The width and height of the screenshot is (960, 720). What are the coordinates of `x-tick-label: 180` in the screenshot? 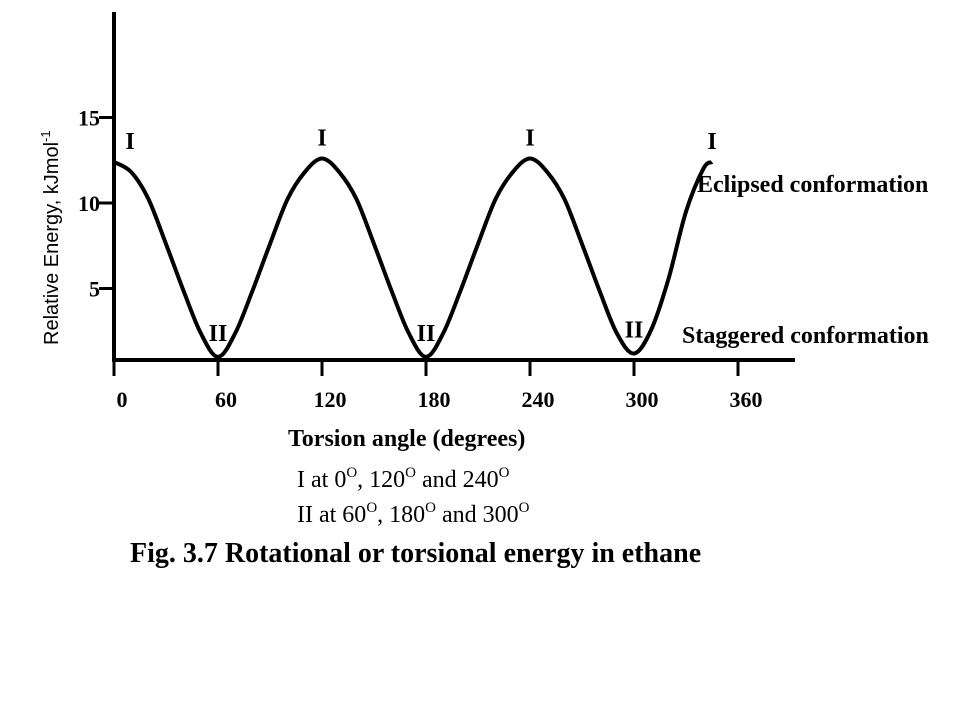 It's located at (434, 399).